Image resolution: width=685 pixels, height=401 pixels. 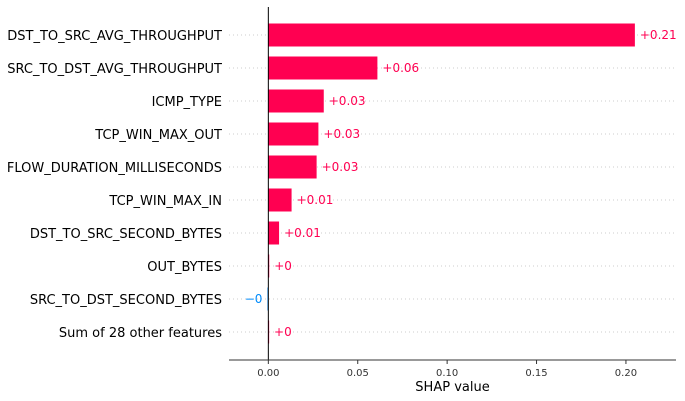 What do you see at coordinates (184, 267) in the screenshot?
I see `category-label: OUT_BYTES` at bounding box center [184, 267].